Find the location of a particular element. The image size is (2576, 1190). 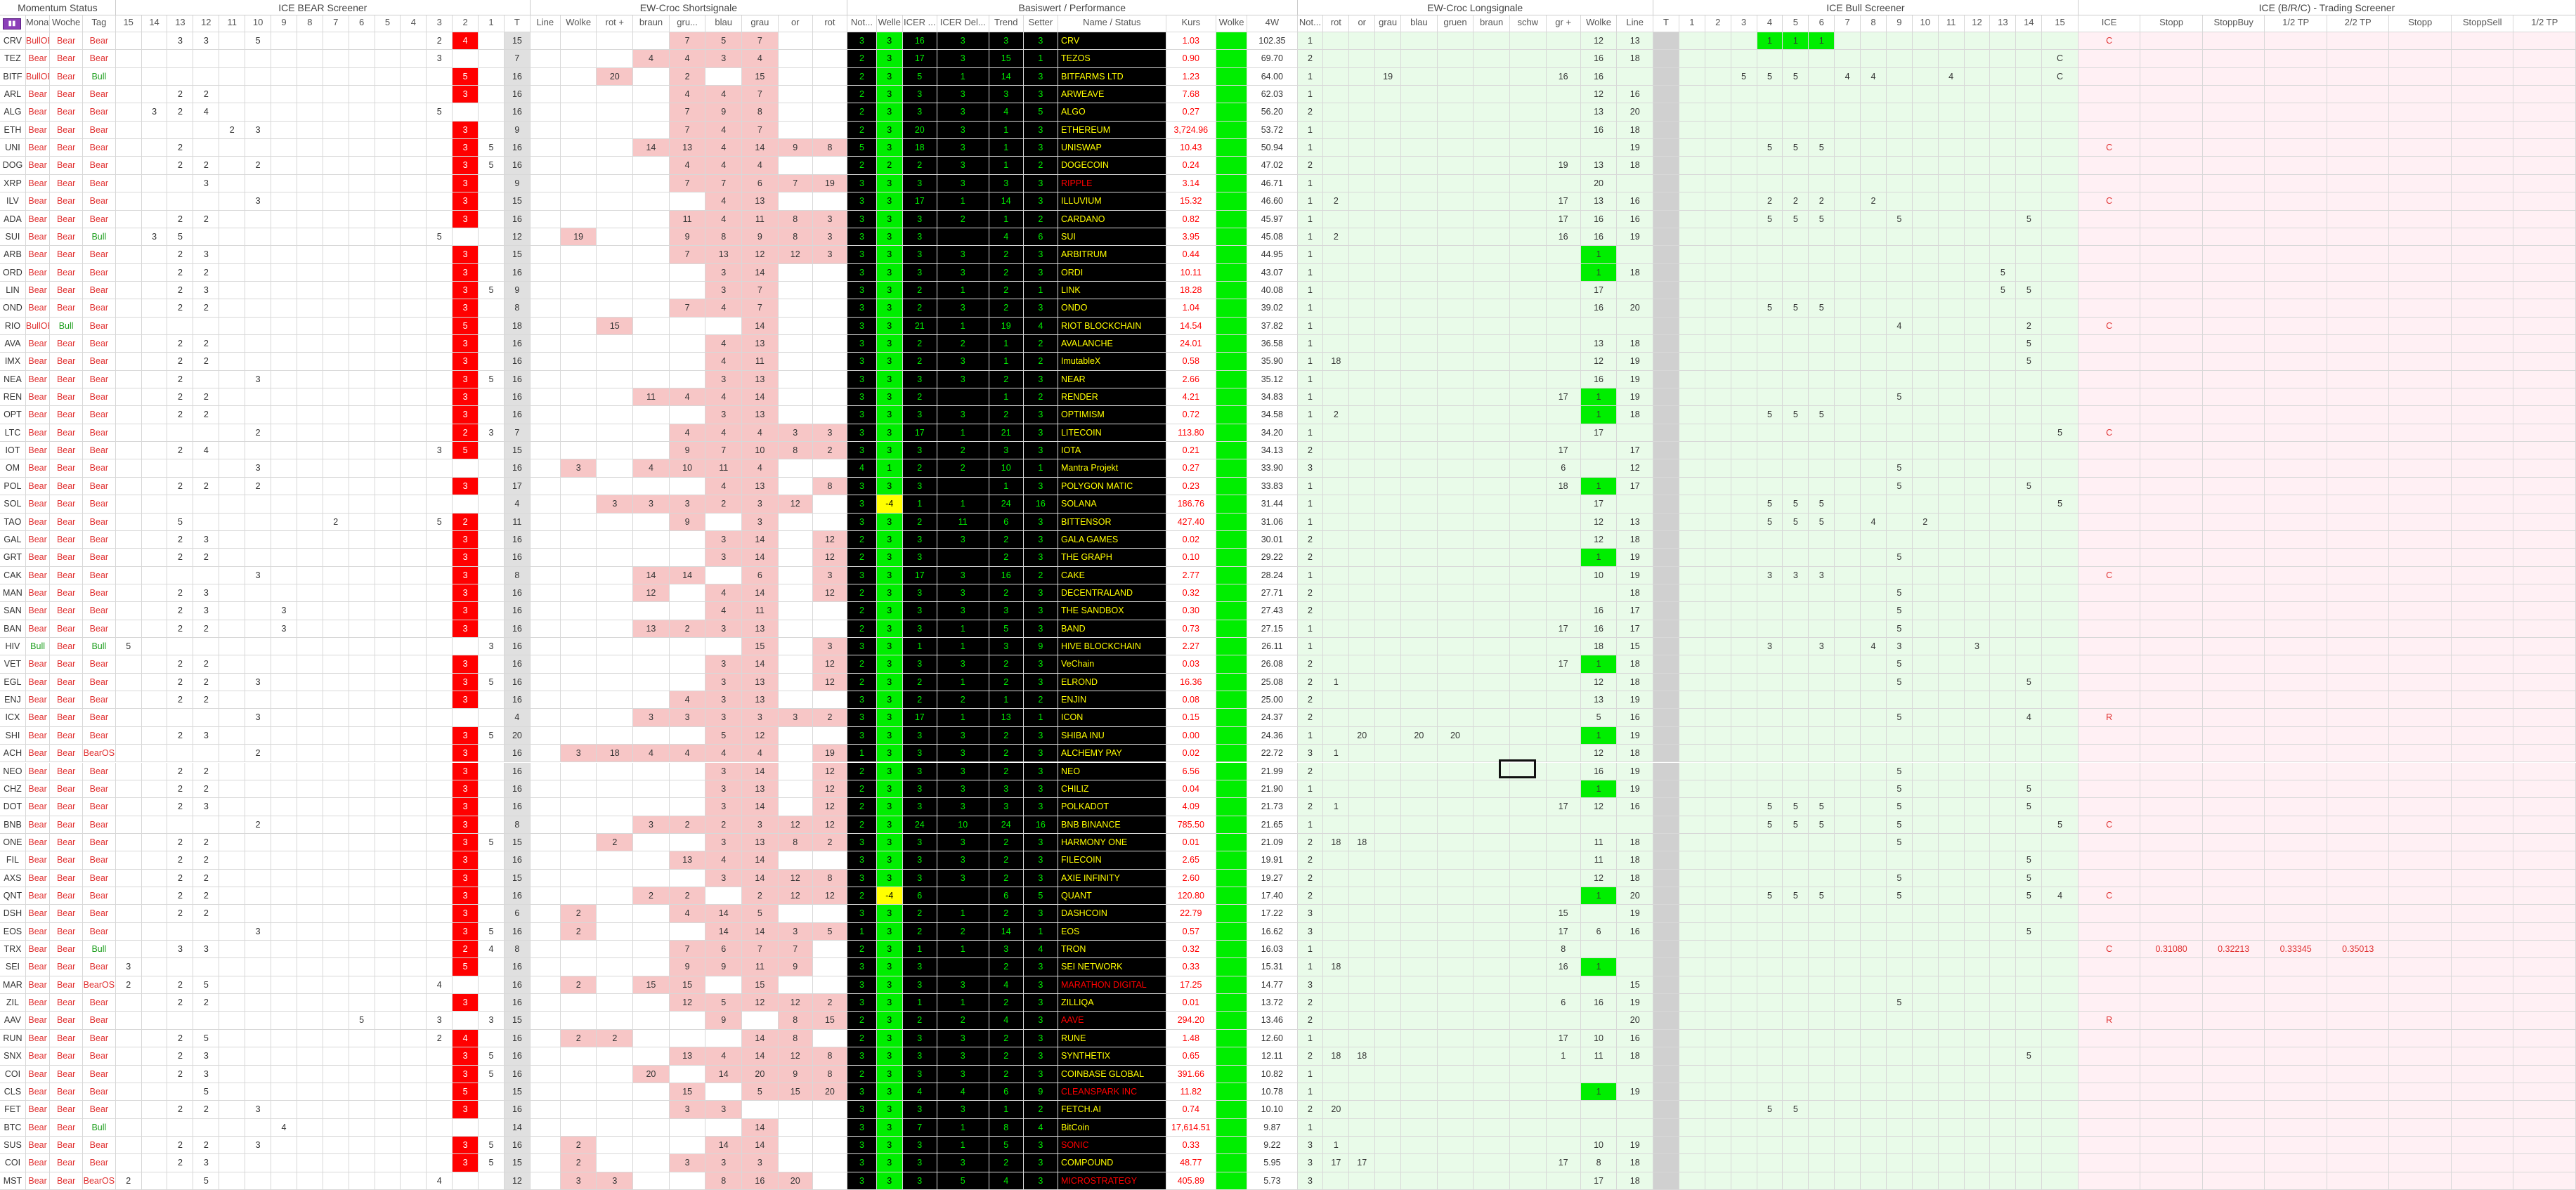

grid-cell: 8 is located at coordinates (829, 148).